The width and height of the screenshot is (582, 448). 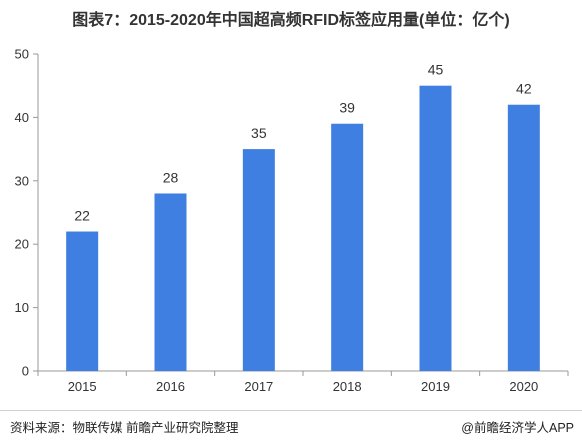 What do you see at coordinates (22, 180) in the screenshot?
I see `y-tick-label: 30` at bounding box center [22, 180].